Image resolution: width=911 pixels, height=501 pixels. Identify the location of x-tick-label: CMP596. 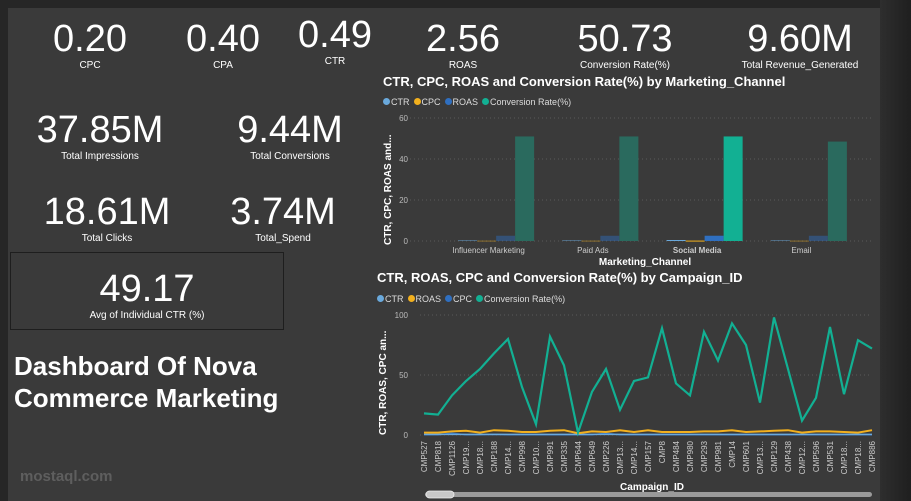
(816, 456).